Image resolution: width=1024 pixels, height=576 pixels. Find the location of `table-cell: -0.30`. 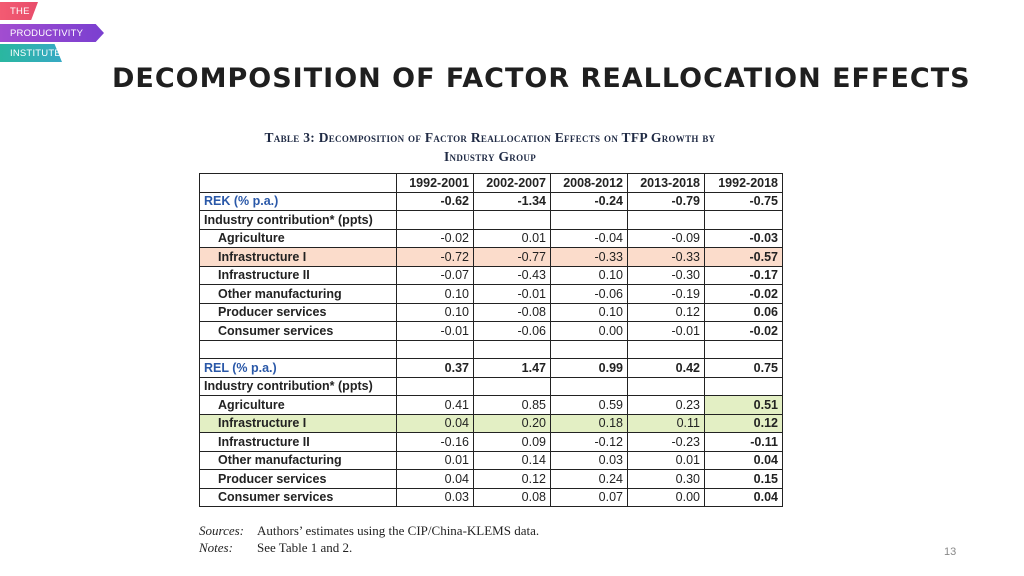

table-cell: -0.30 is located at coordinates (666, 275).